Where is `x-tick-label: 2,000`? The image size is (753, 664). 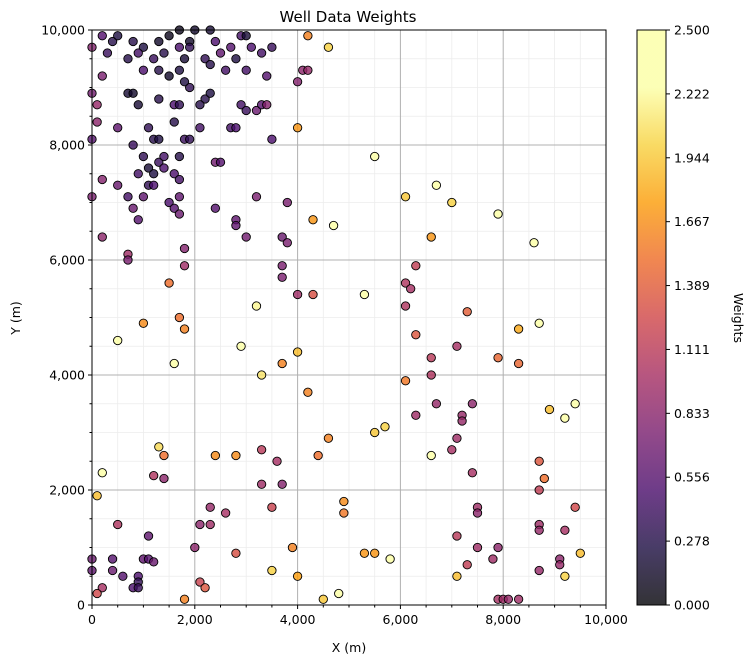
x-tick-label: 2,000 is located at coordinates (195, 619).